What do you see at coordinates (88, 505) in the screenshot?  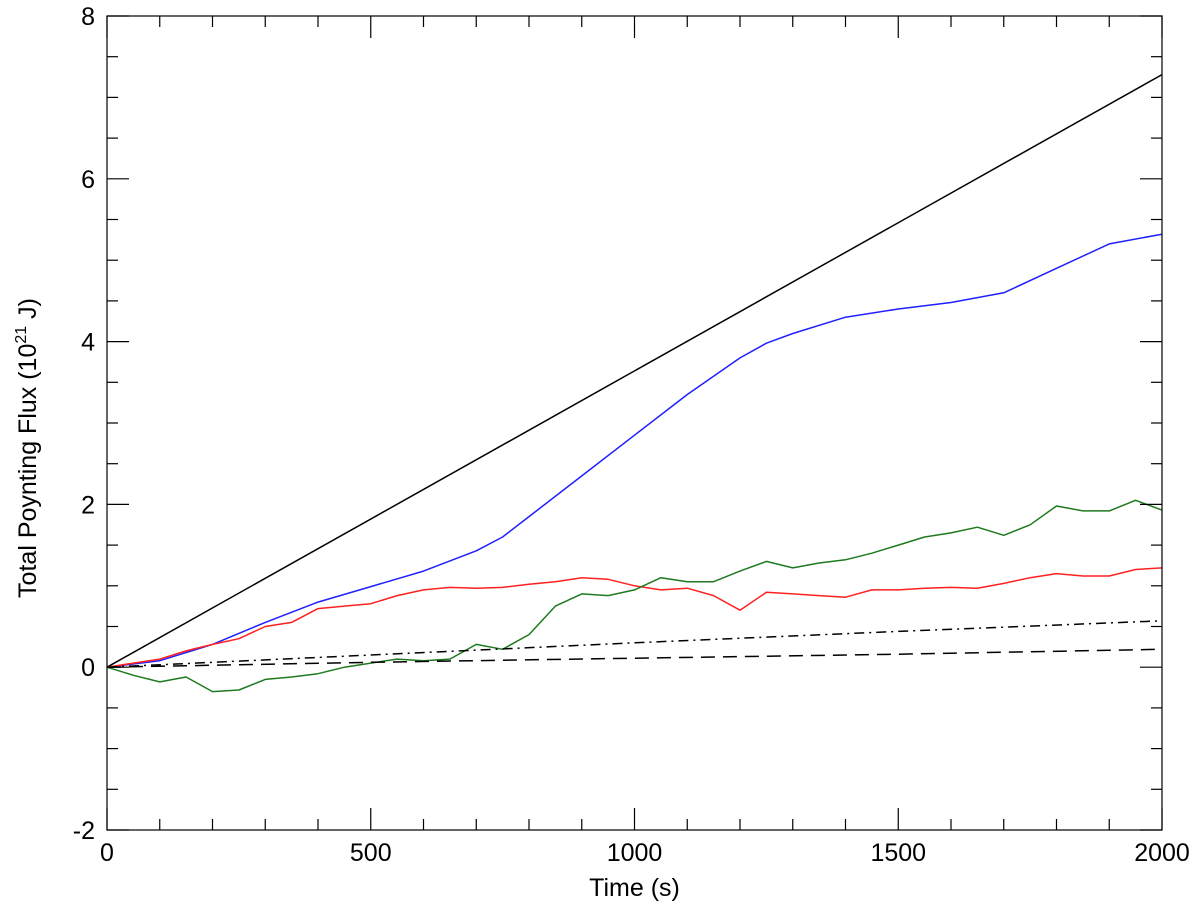 I see `y-tick-label-2: 2` at bounding box center [88, 505].